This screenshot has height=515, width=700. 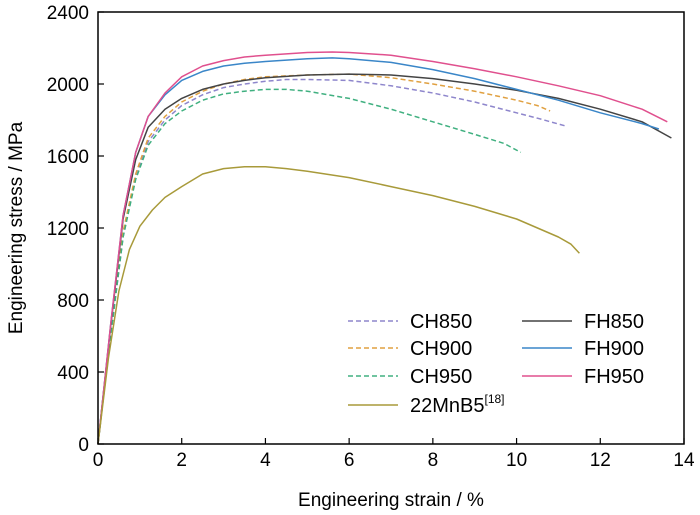 I want to click on legend-label-superscript: [18], so click(x=495, y=399).